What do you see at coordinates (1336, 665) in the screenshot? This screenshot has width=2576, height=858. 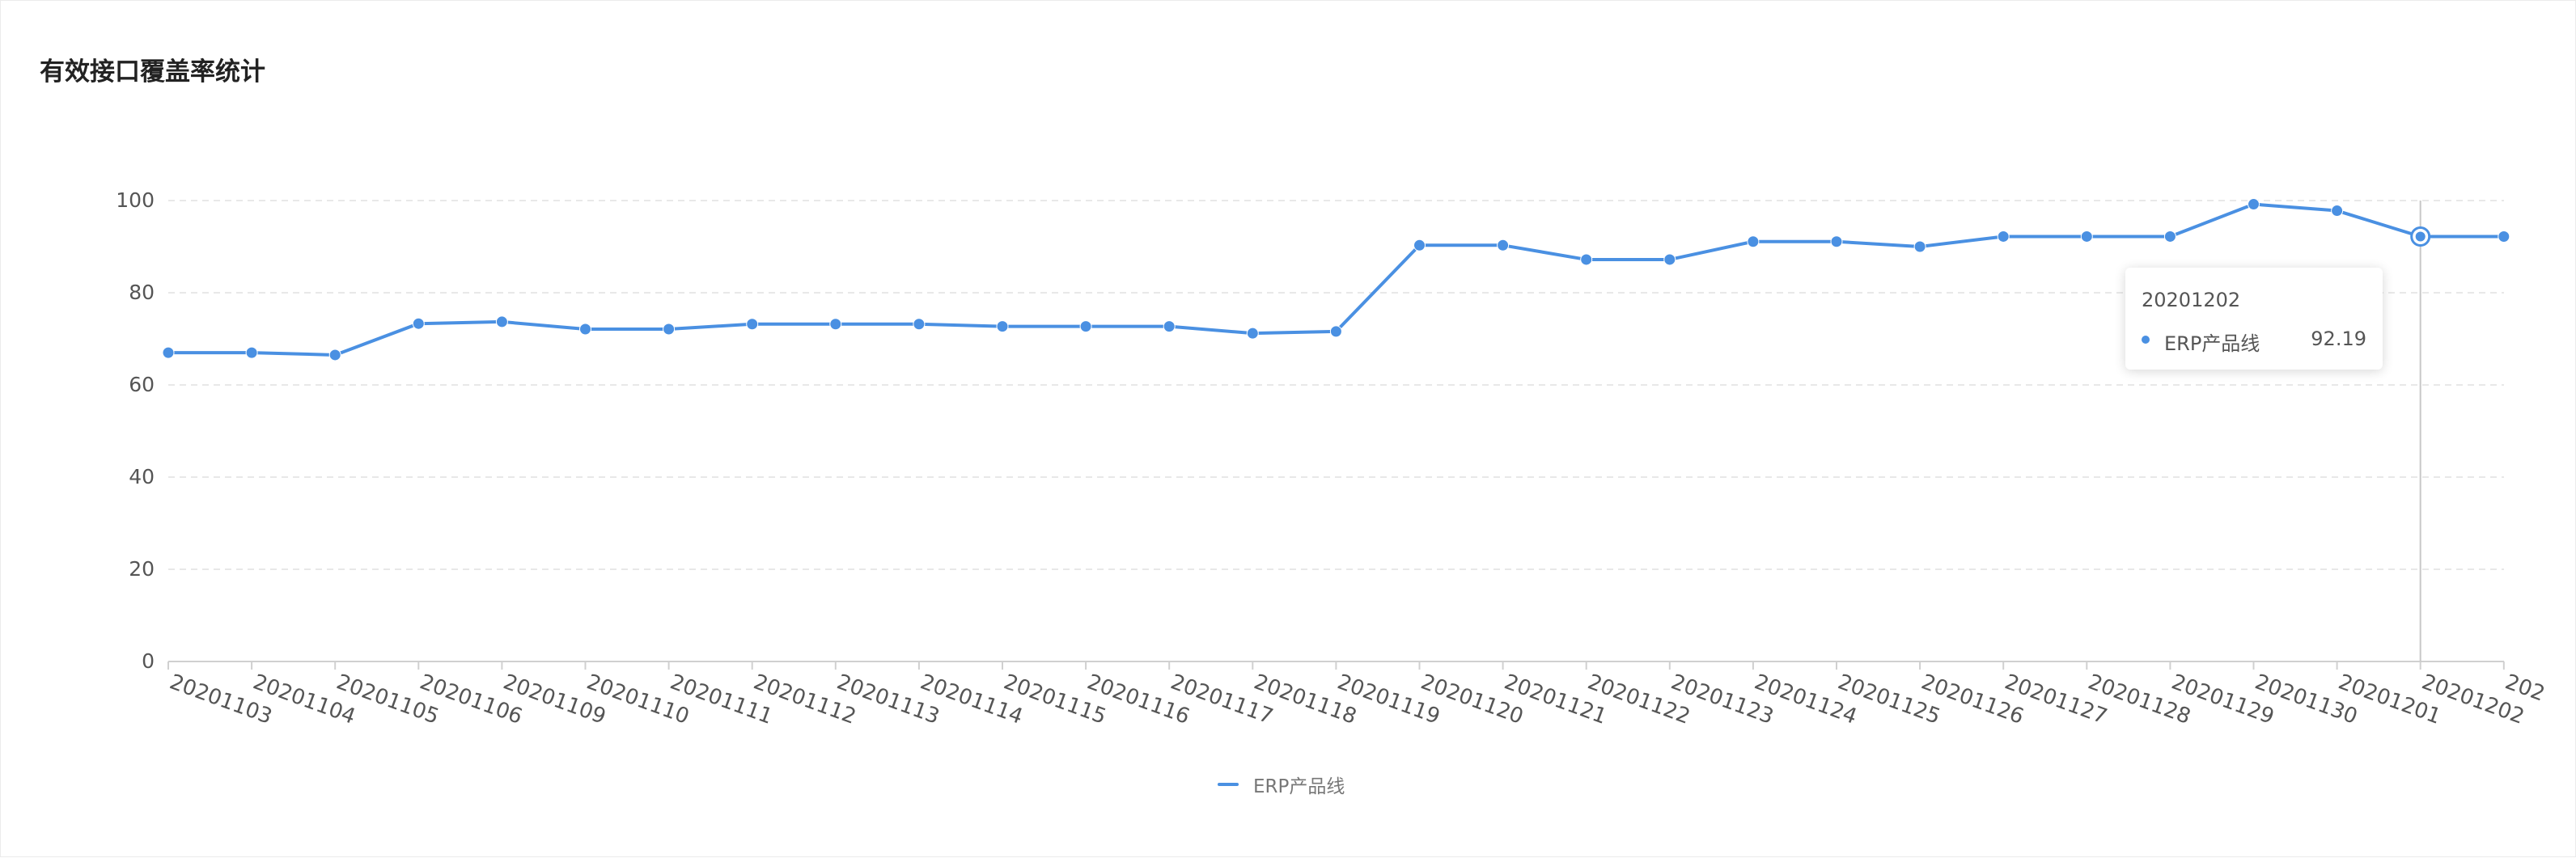 I see `x-axis` at bounding box center [1336, 665].